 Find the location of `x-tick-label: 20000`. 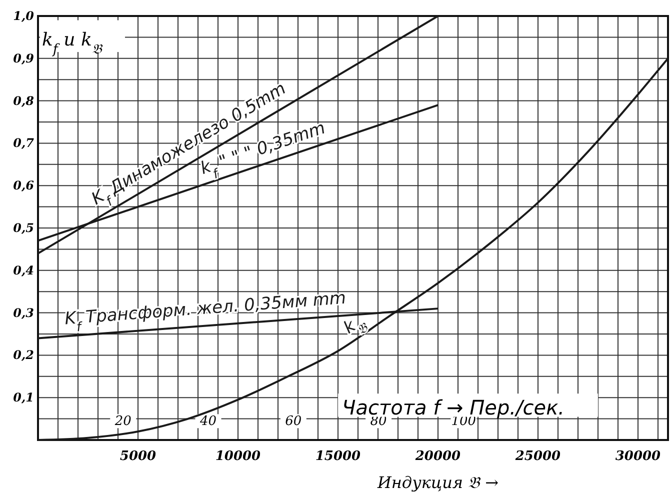

x-tick-label: 20000 is located at coordinates (437, 456).